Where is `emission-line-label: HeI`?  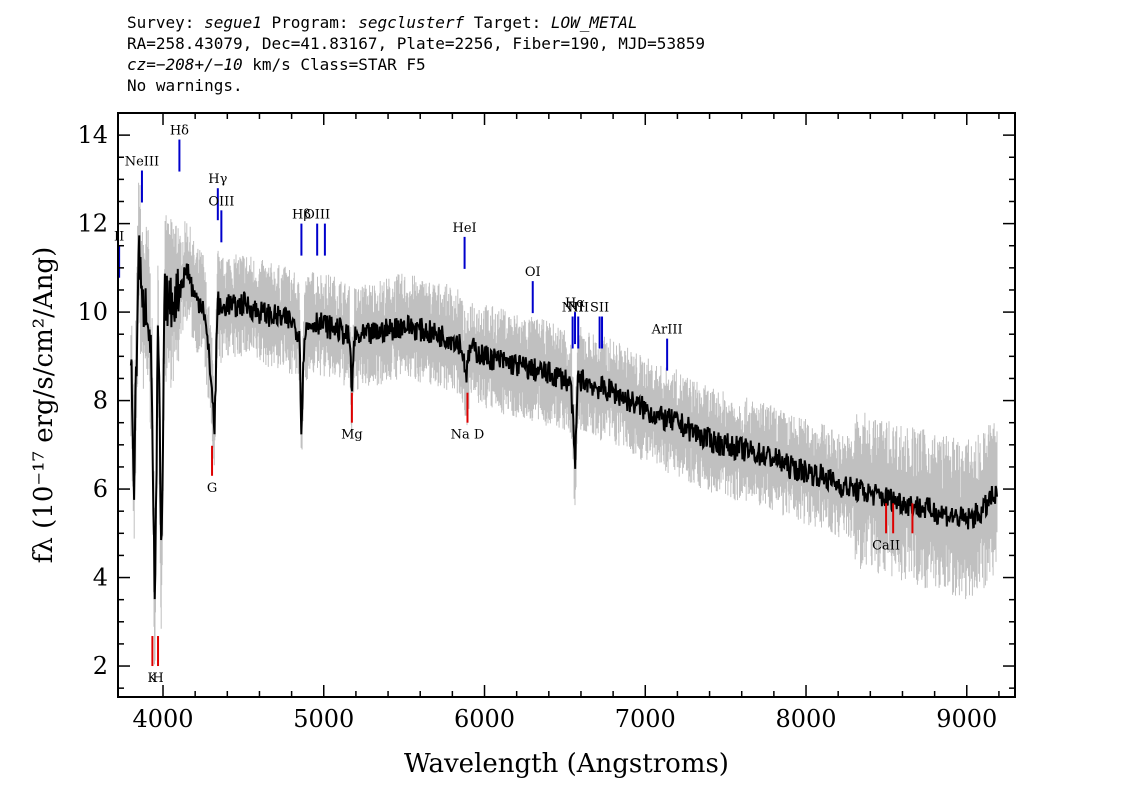
emission-line-label: HeI is located at coordinates (464, 228).